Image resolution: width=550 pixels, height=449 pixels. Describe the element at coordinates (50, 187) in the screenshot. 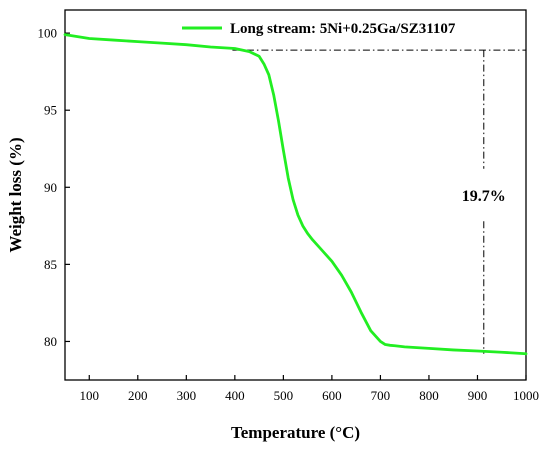

I see `y-tick-label: 90` at that location.